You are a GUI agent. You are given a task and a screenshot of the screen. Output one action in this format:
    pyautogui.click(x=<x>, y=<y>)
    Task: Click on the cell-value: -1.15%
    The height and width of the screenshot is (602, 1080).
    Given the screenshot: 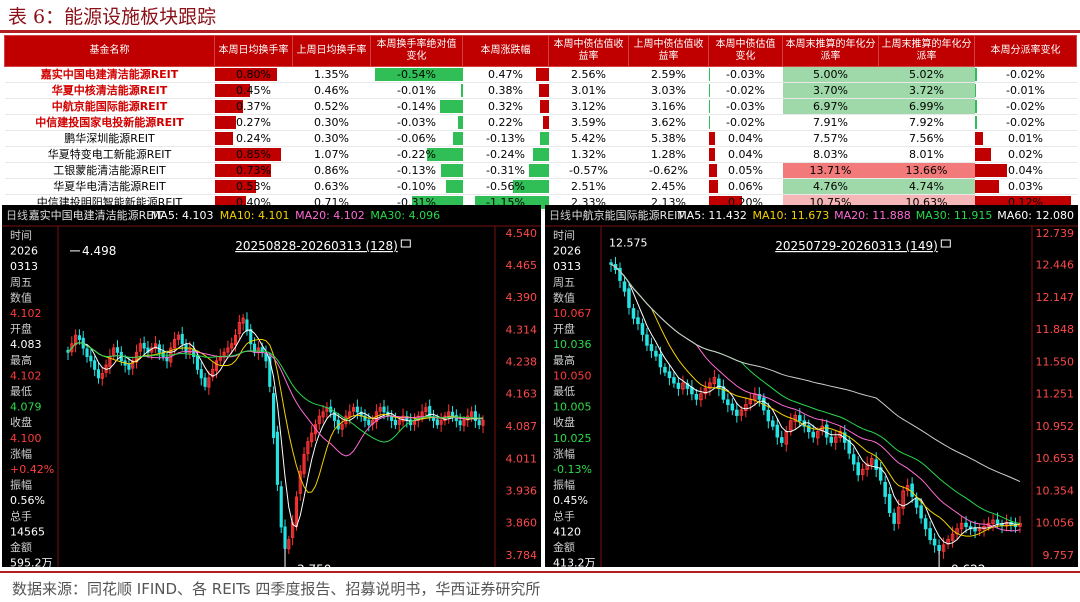 What is the action you would take?
    pyautogui.click(x=505, y=202)
    